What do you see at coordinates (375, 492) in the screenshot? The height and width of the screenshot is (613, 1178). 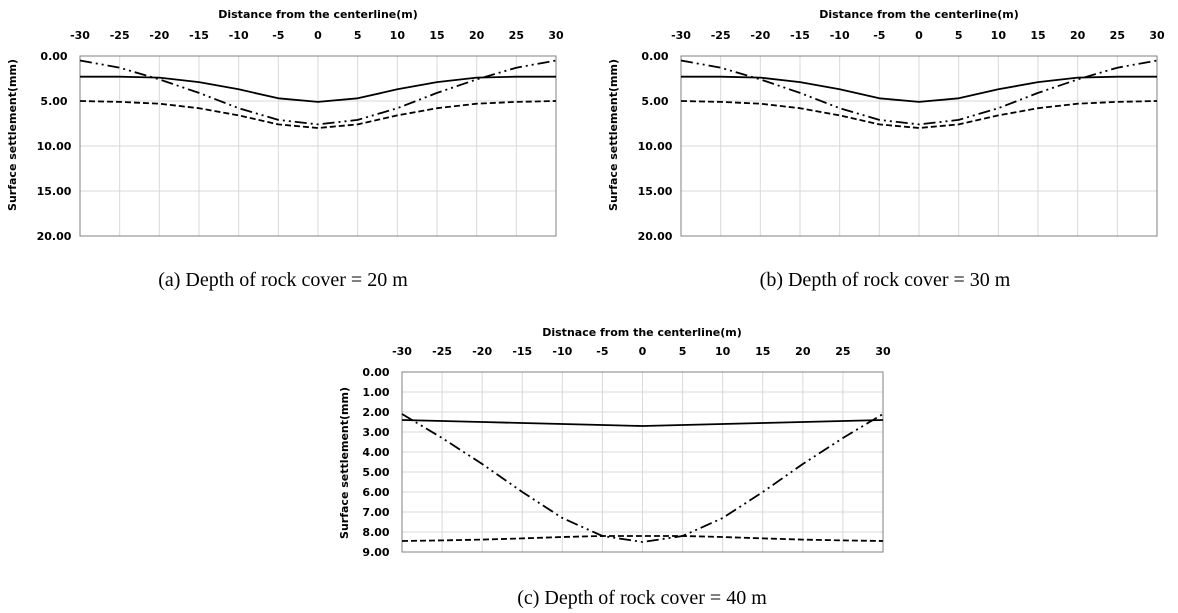 I see `y-tick-label: 6.00` at bounding box center [375, 492].